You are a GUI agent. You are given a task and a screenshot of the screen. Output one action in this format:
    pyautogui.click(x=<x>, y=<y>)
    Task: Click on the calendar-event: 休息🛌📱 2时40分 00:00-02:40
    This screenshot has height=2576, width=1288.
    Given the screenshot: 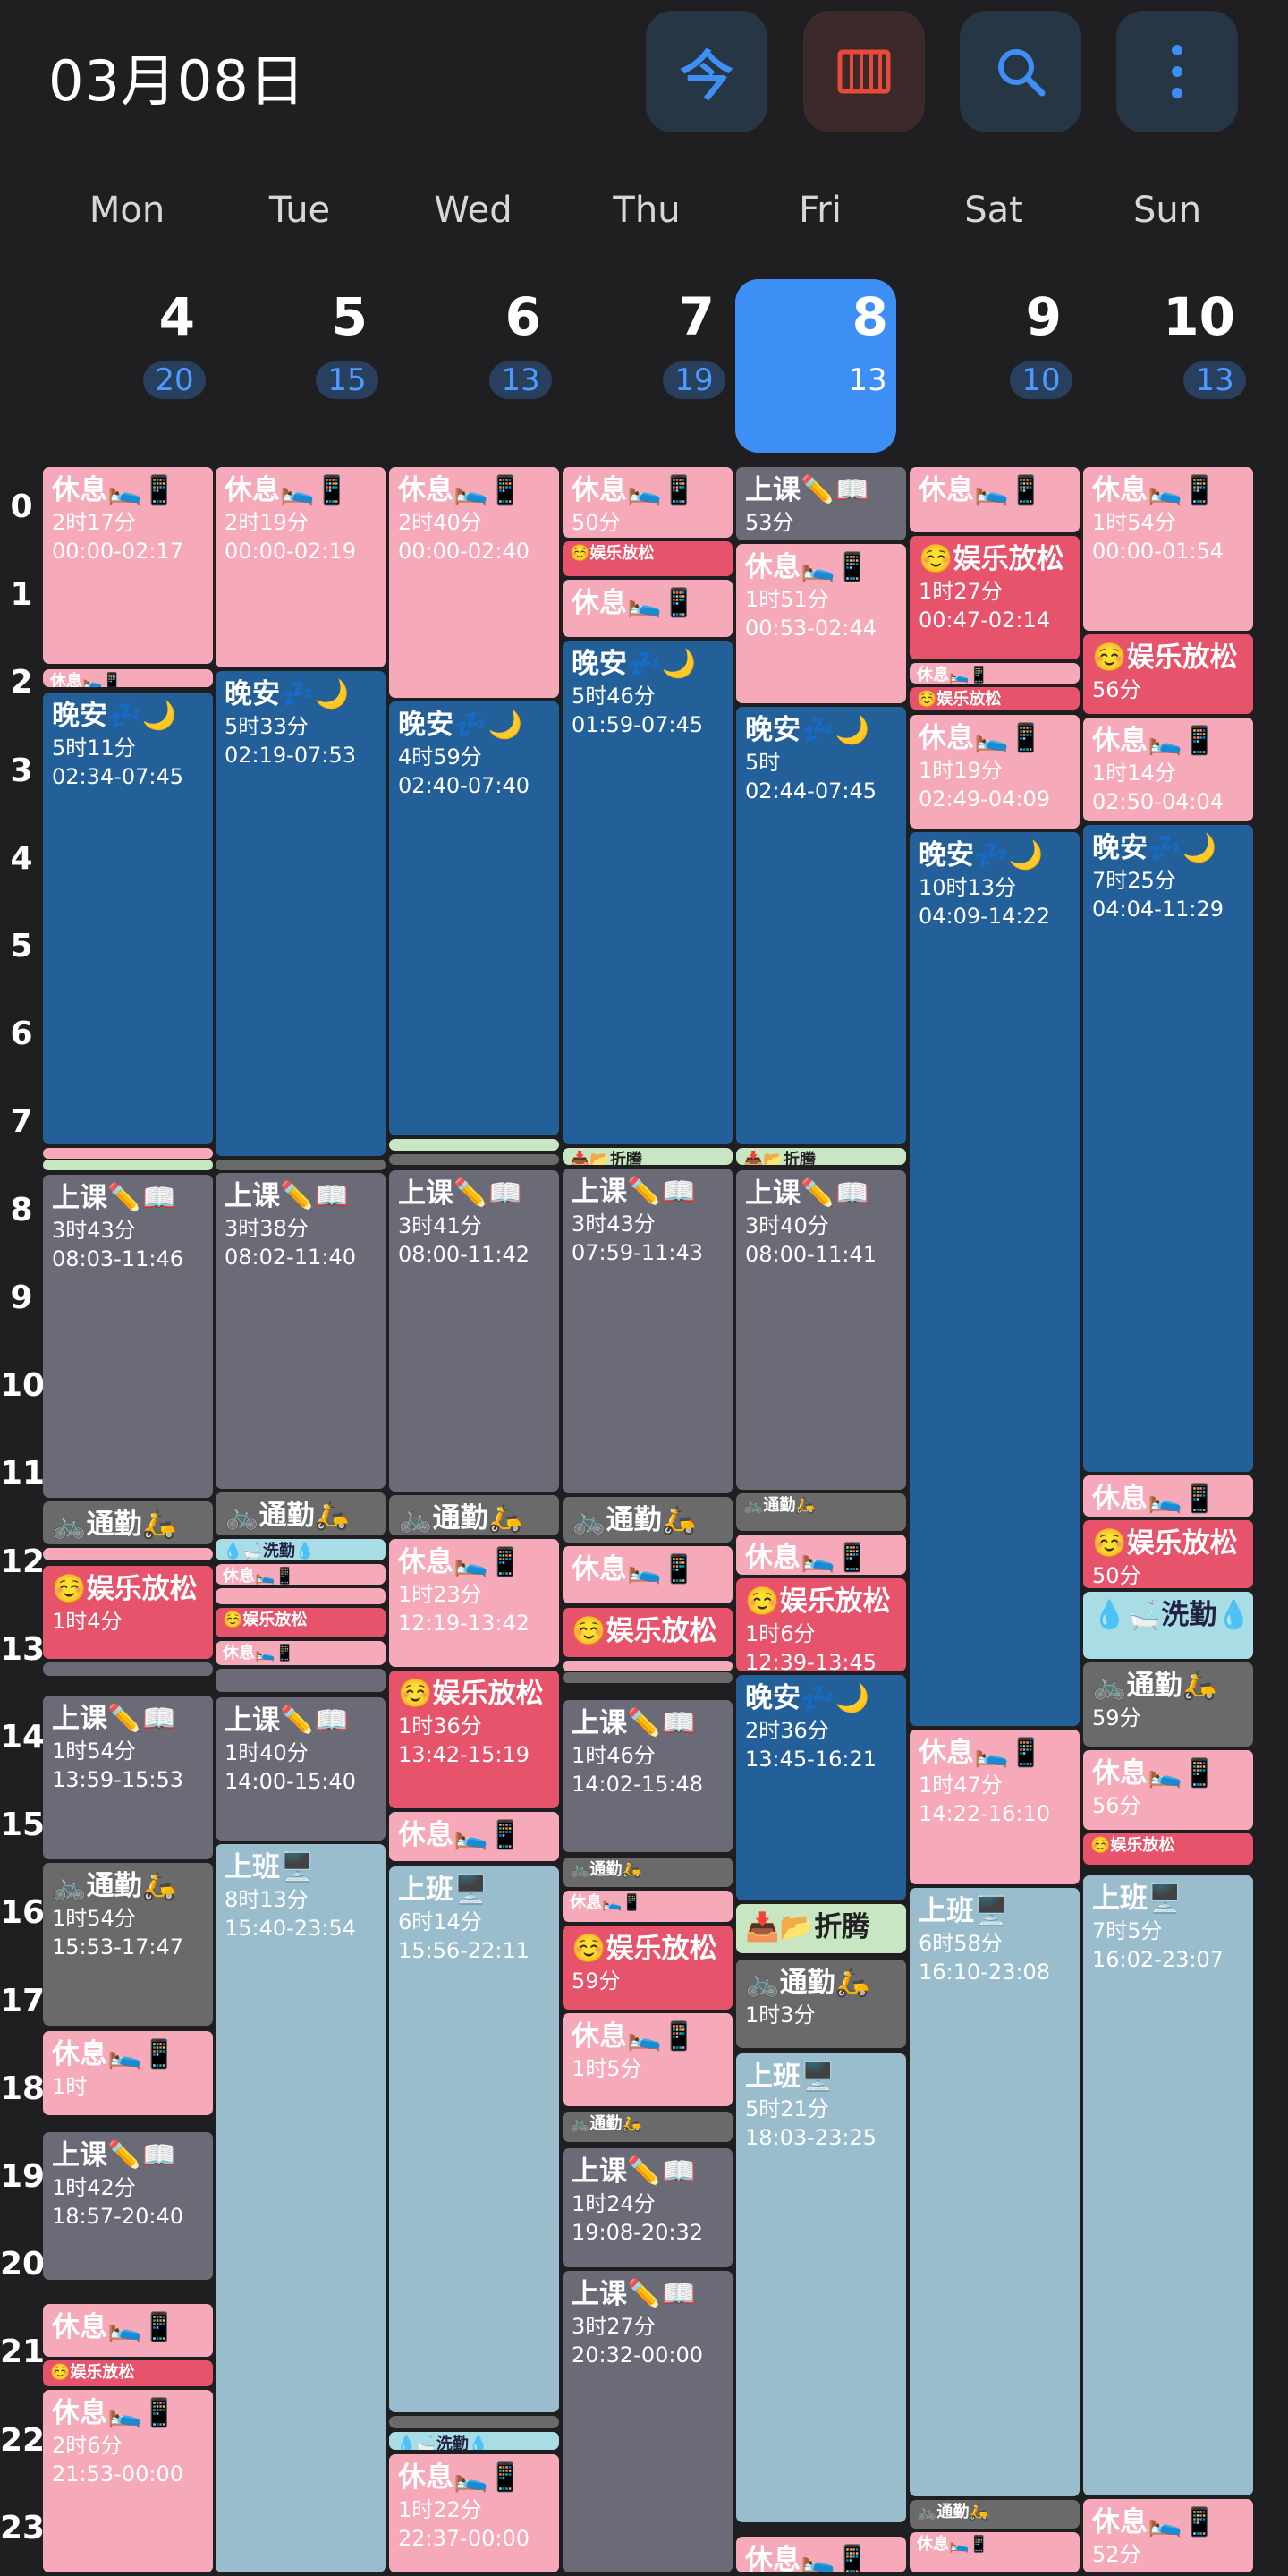 What is the action you would take?
    pyautogui.click(x=474, y=583)
    